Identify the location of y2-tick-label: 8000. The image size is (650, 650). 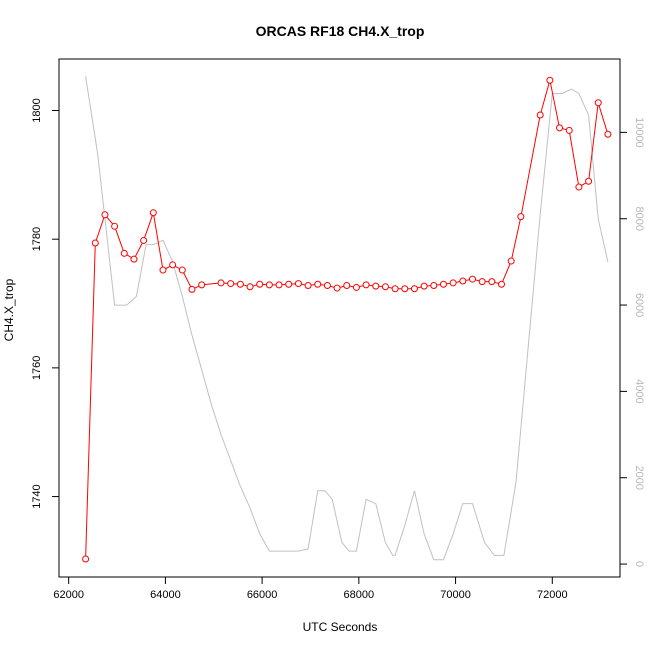
(639, 218).